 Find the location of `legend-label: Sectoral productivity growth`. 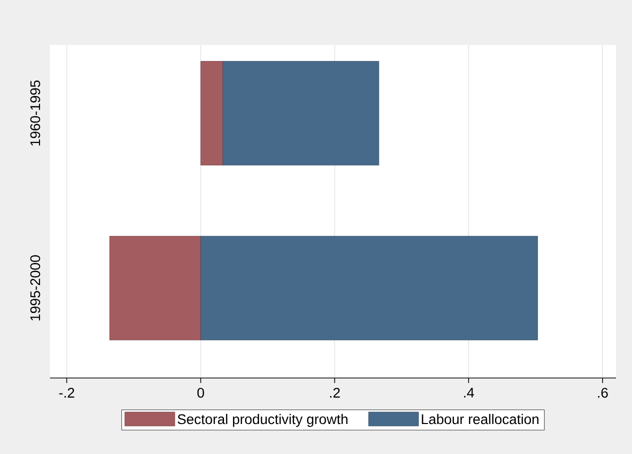

legend-label: Sectoral productivity growth is located at coordinates (263, 420).